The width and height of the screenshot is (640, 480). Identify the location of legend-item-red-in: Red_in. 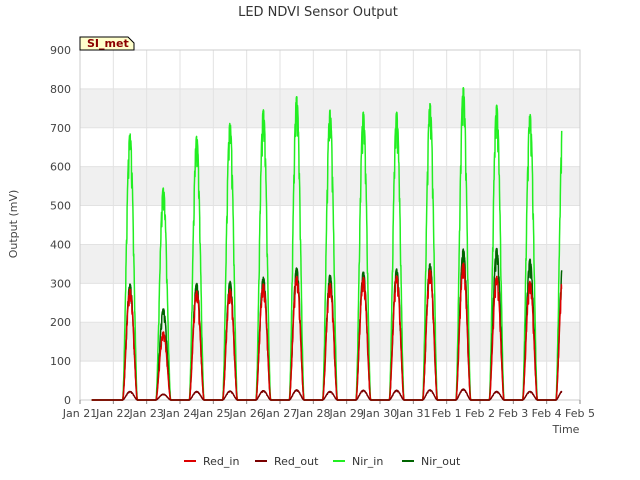
(211, 461).